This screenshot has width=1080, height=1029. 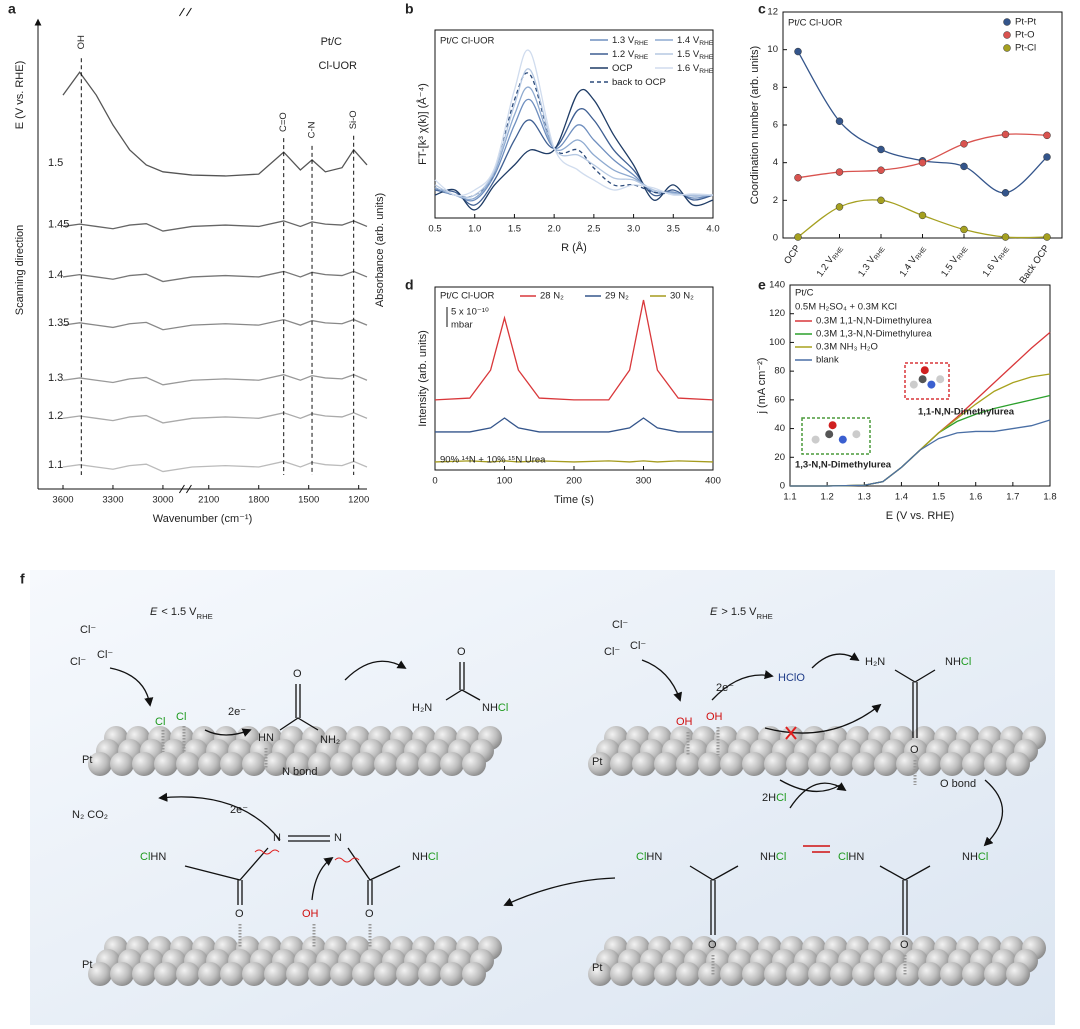 I want to click on x-tick-label: 1.3 VRHE, so click(x=872, y=260).